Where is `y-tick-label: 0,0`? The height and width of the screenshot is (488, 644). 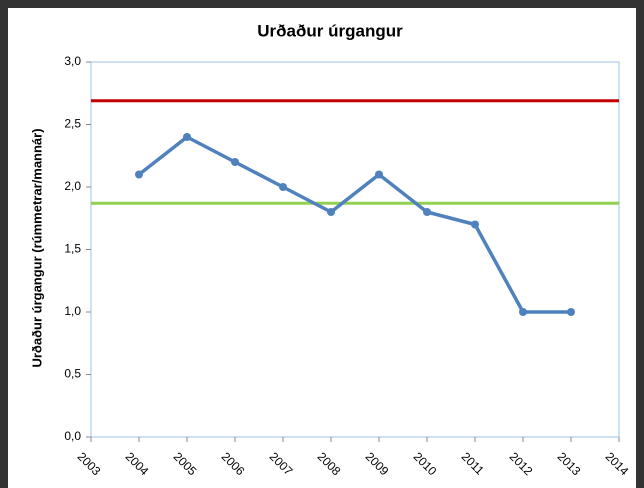 y-tick-label: 0,0 is located at coordinates (72, 436).